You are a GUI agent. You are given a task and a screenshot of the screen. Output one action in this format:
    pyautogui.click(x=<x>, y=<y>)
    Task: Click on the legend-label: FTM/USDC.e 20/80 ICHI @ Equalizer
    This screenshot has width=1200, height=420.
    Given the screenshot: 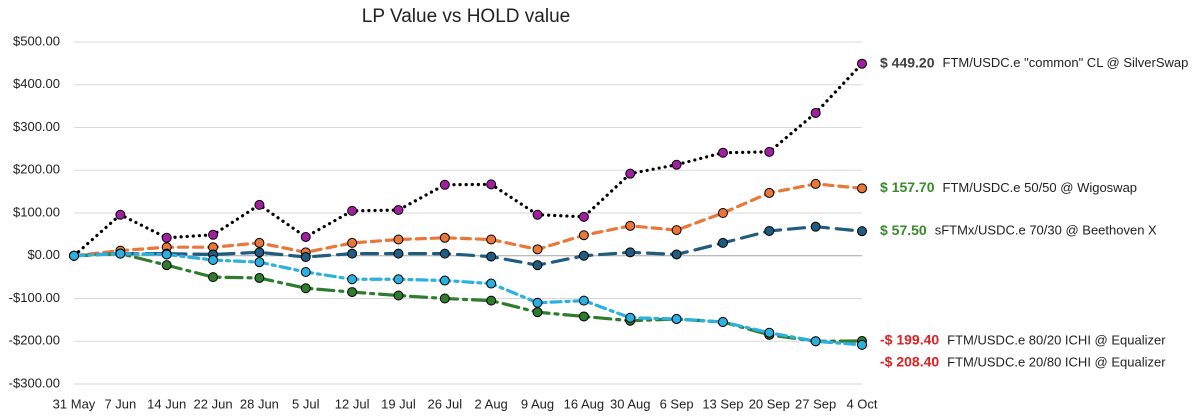 What is the action you would take?
    pyautogui.click(x=1056, y=361)
    